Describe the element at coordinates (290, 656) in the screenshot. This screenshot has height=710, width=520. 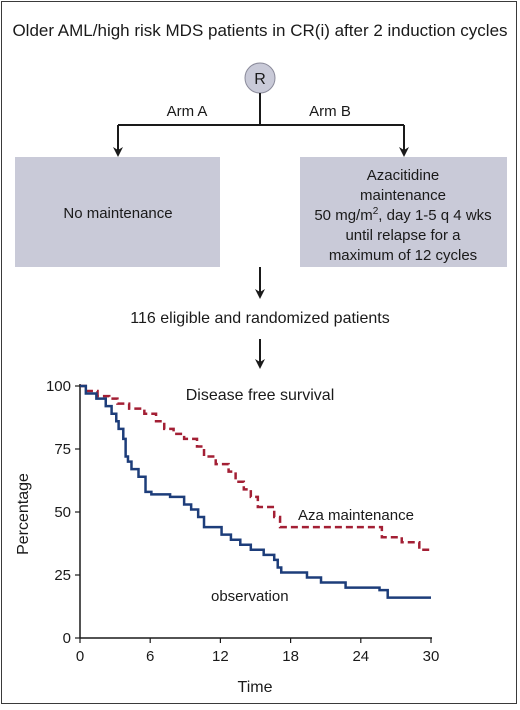
I see `x-tick-label: 18` at that location.